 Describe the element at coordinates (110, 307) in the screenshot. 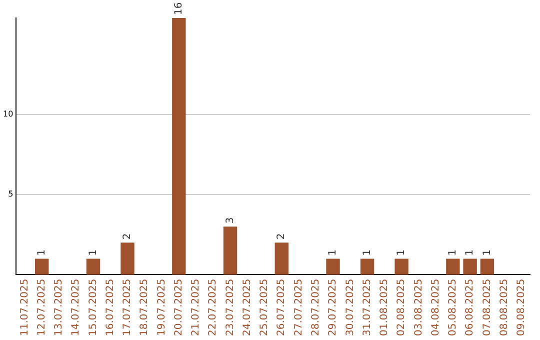

I see `x-tick-label: 16.07.2025` at that location.